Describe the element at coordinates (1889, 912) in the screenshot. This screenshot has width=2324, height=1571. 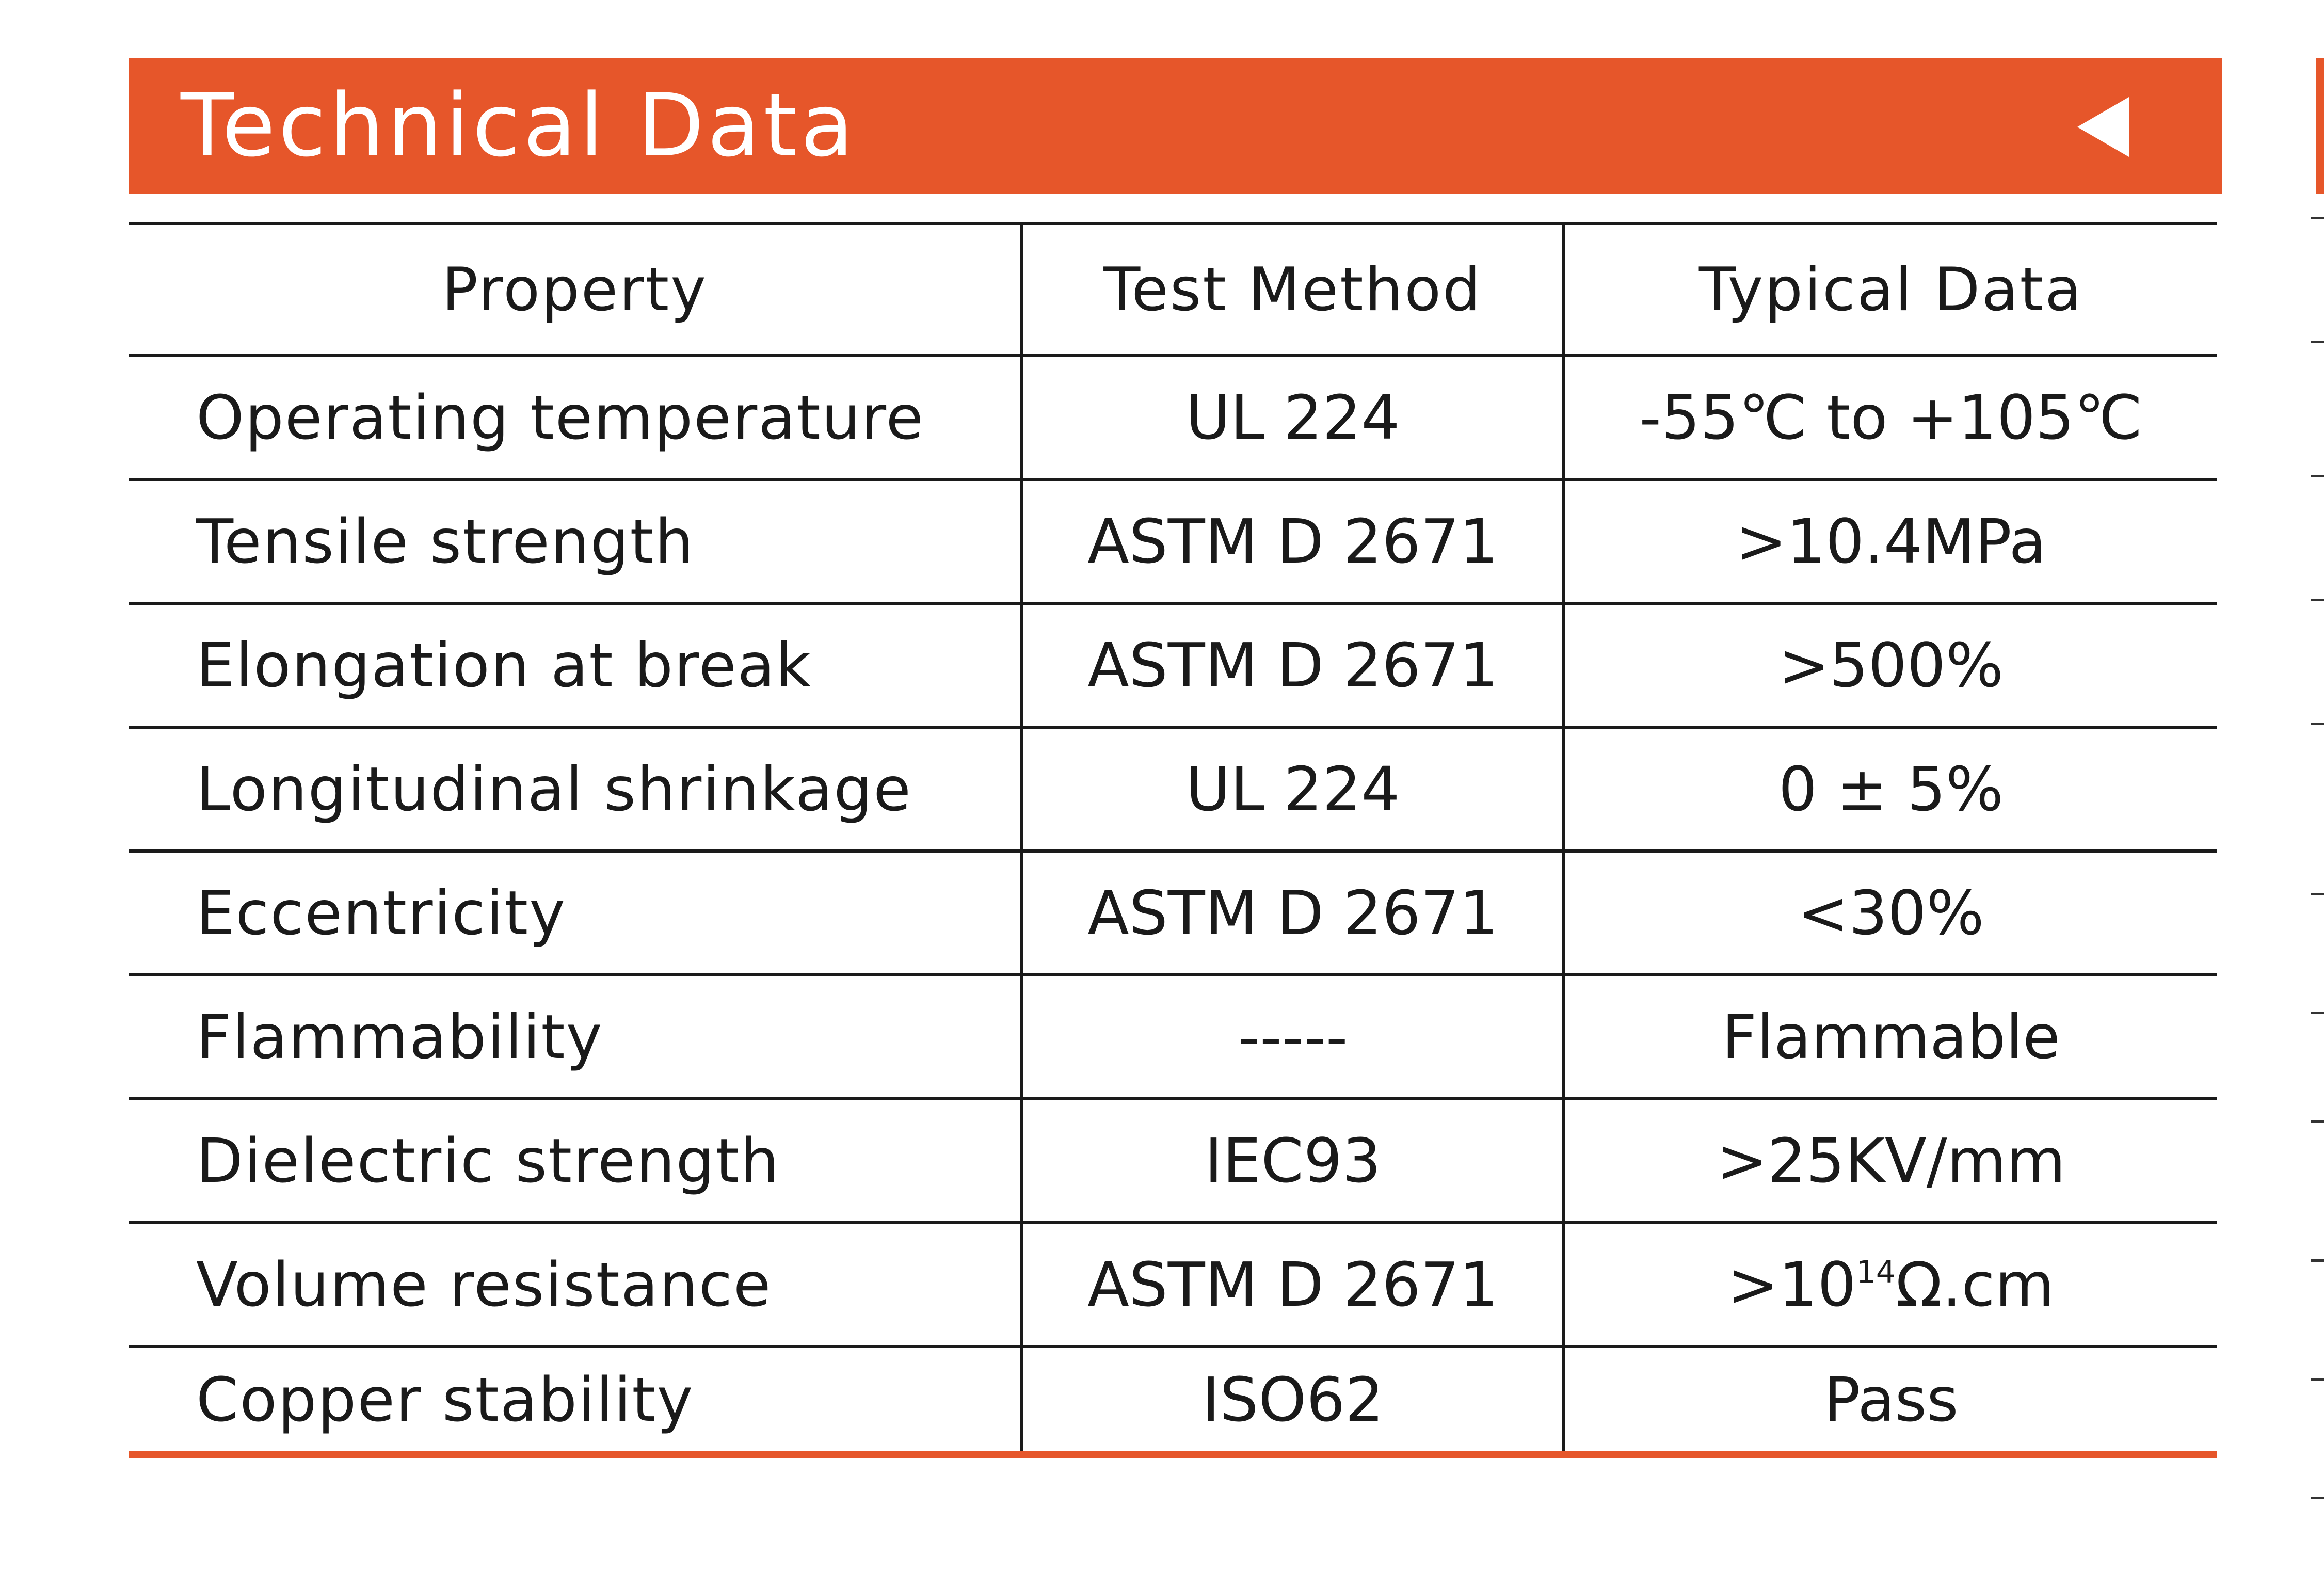
I see `typical-data-cell: <30%` at that location.